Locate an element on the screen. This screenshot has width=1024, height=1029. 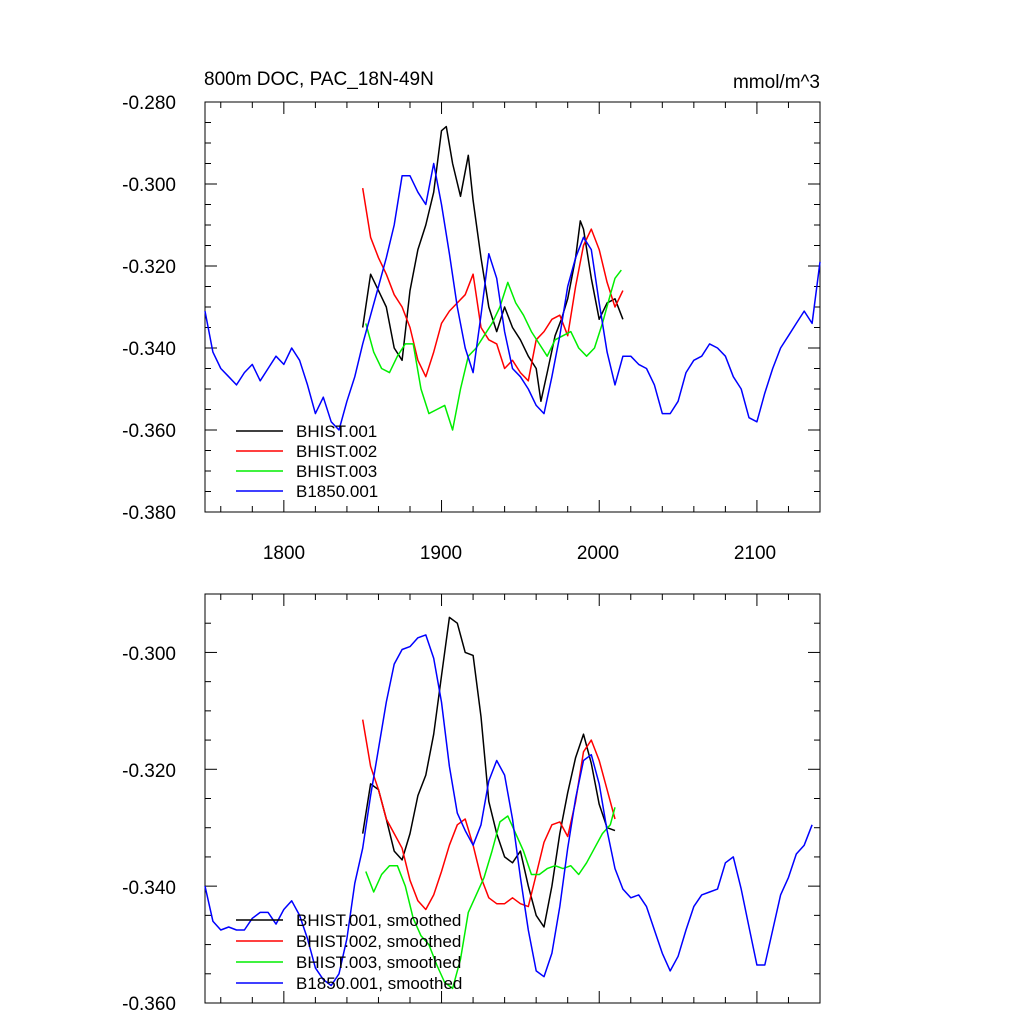
bottom-y-tick-label: -0.300 is located at coordinates (149, 654).